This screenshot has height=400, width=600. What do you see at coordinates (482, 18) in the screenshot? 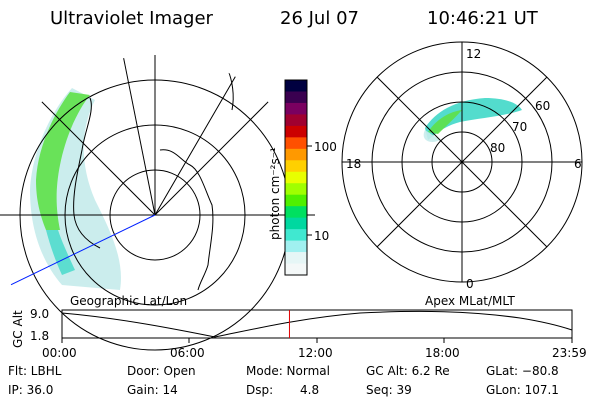
I see `time-label: 10:46:21 UT` at bounding box center [482, 18].